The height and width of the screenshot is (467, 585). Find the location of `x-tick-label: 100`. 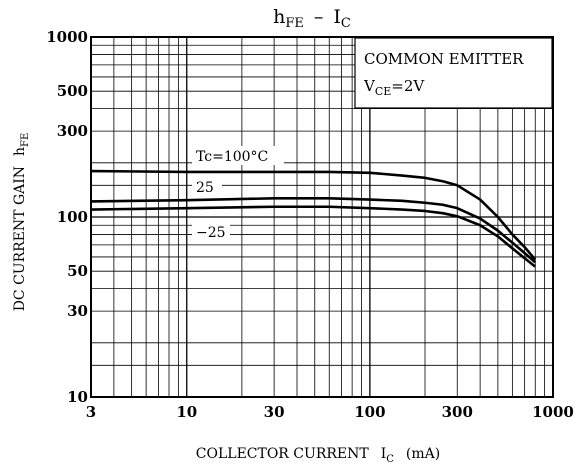

x-tick-label: 100 is located at coordinates (369, 412).